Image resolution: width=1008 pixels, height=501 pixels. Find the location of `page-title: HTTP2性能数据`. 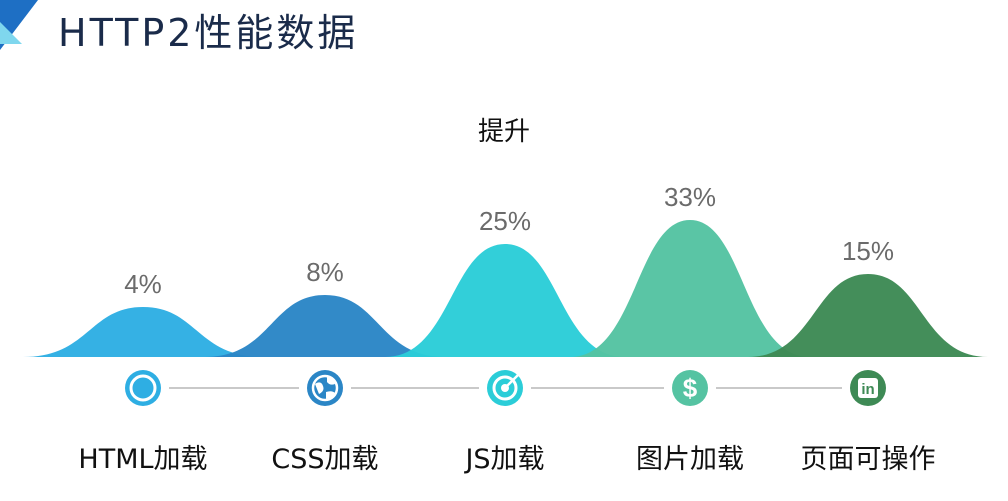

page-title: HTTP2性能数据 is located at coordinates (208, 33).